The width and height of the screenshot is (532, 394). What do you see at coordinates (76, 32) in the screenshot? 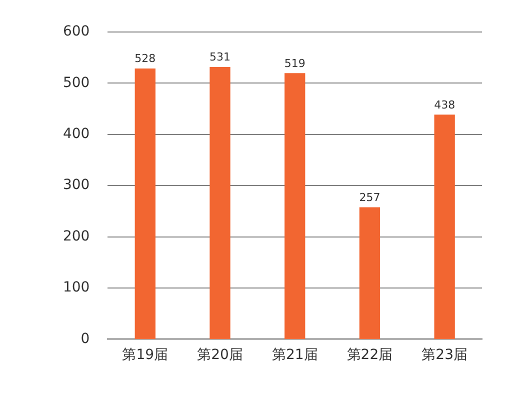
I see `y-tick-label: 600` at bounding box center [76, 32].